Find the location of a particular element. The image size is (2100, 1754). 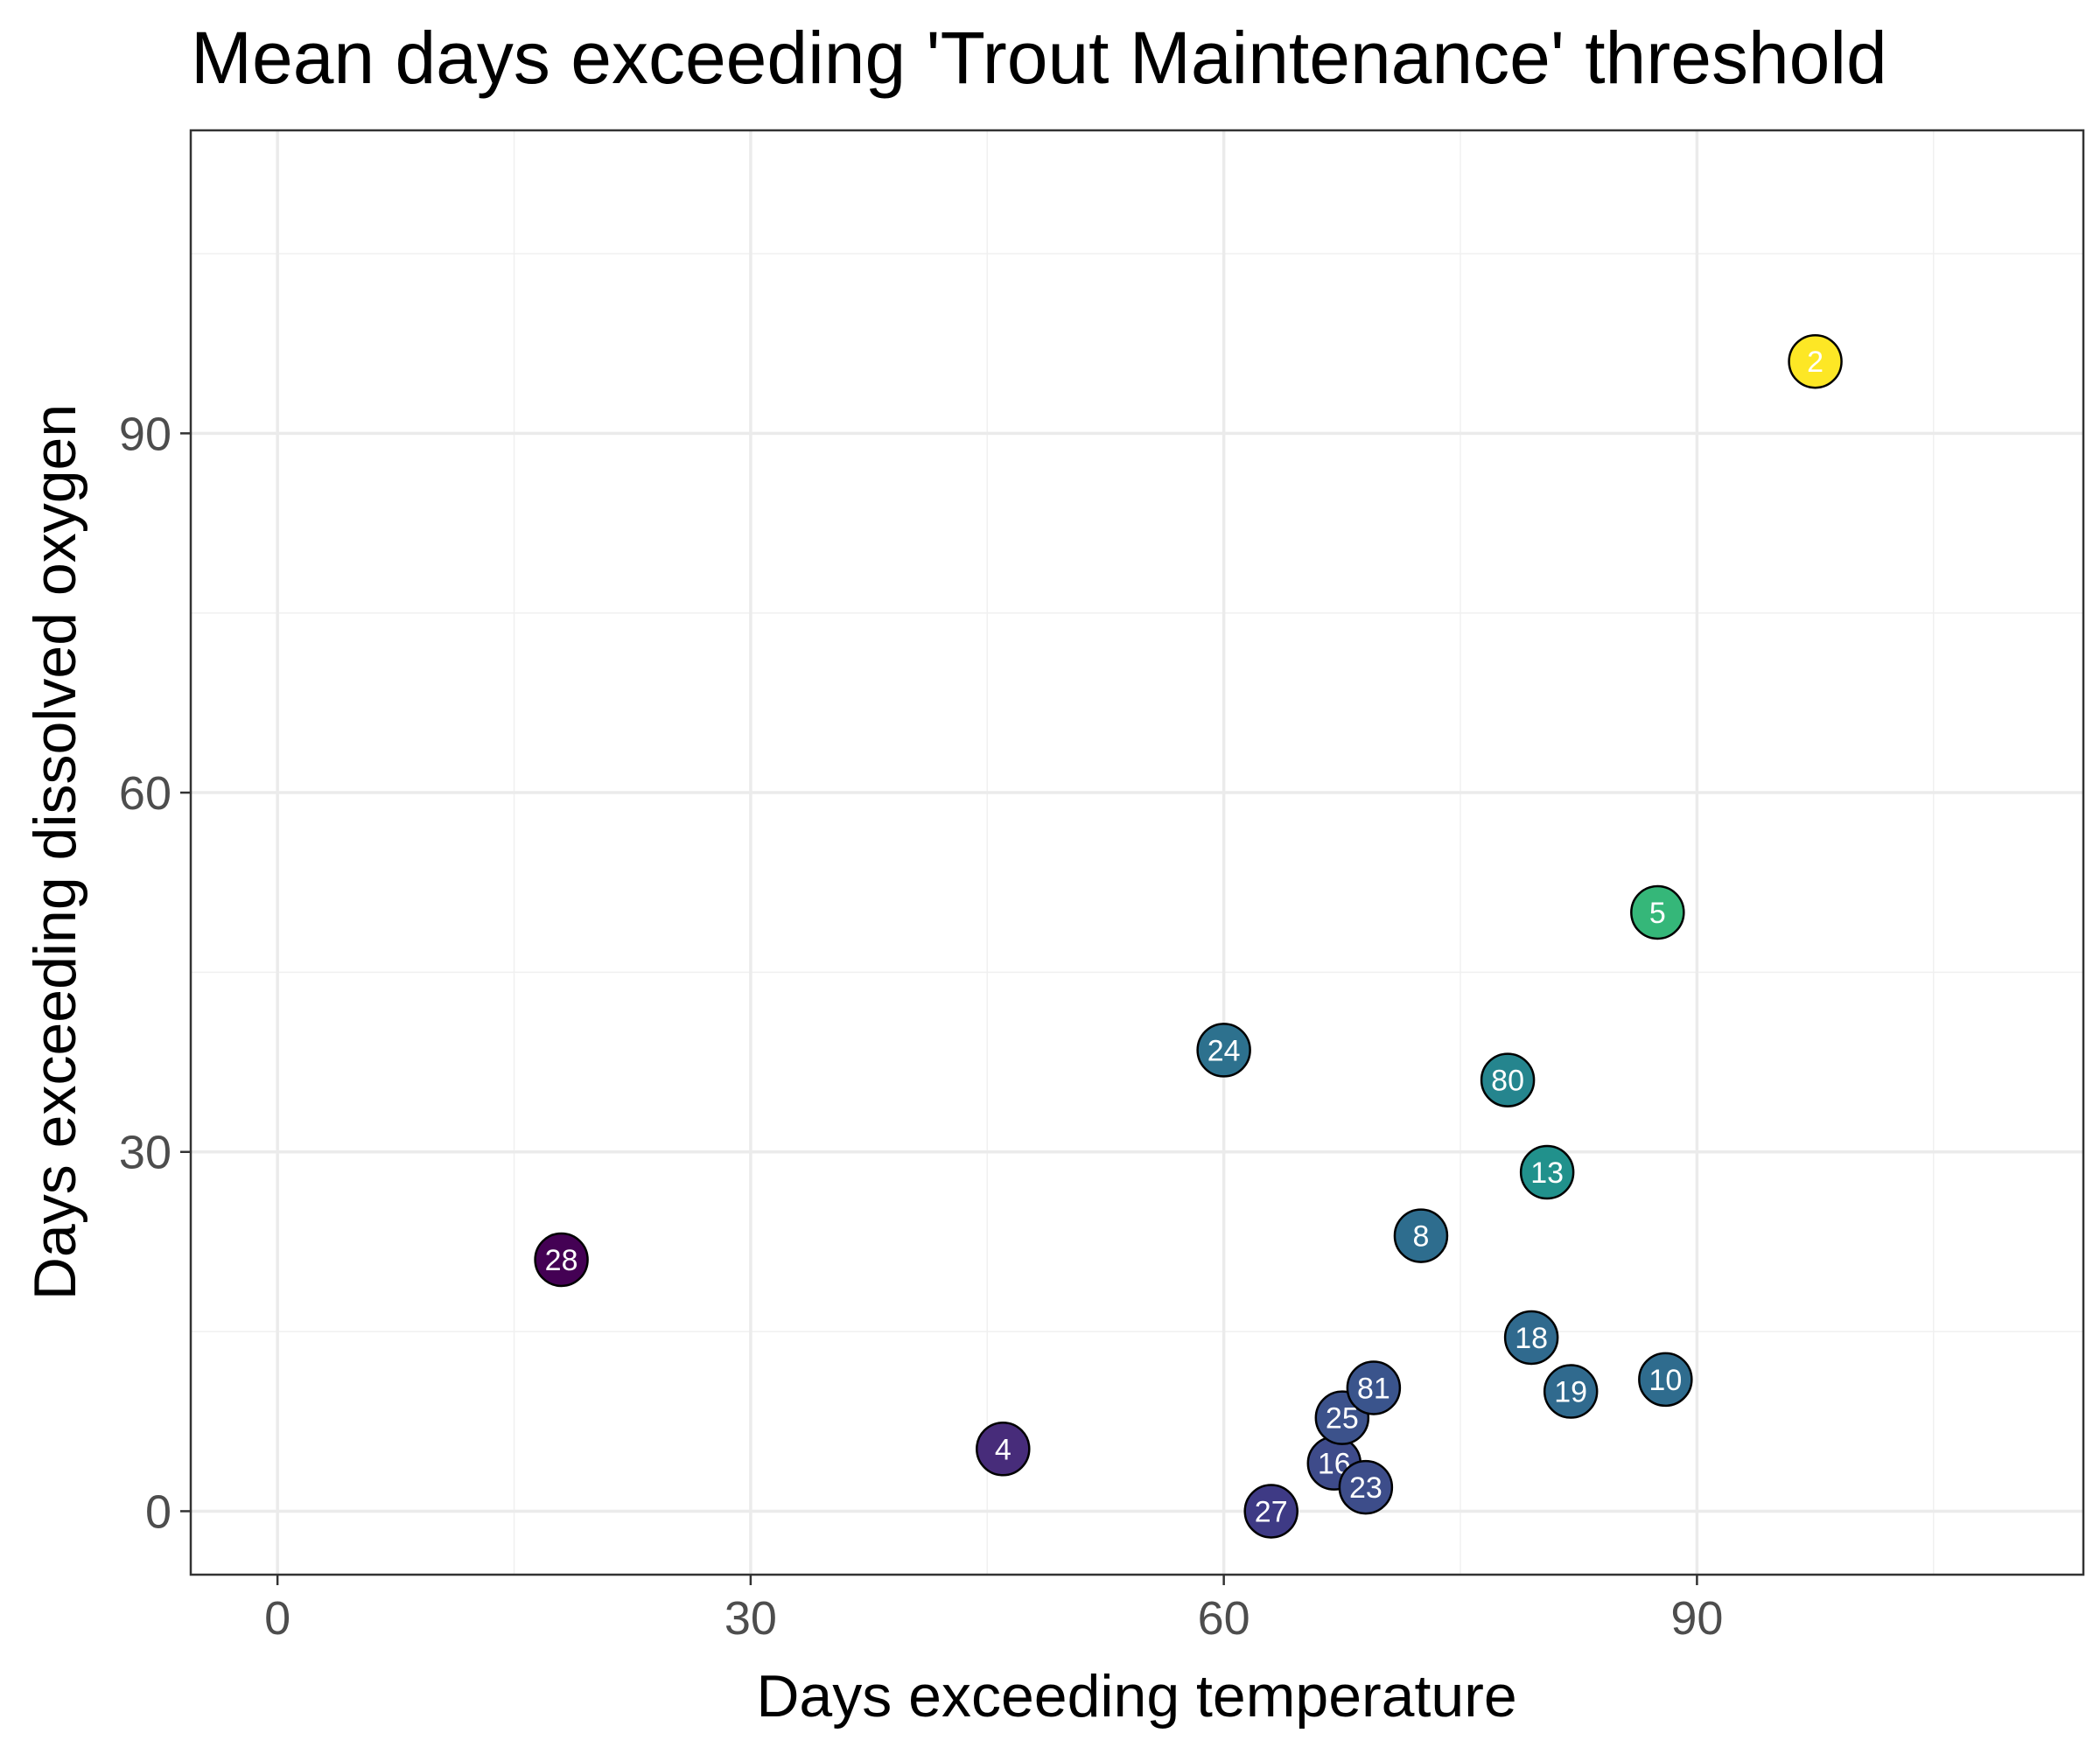

point-label: 23 is located at coordinates (1365, 1488).